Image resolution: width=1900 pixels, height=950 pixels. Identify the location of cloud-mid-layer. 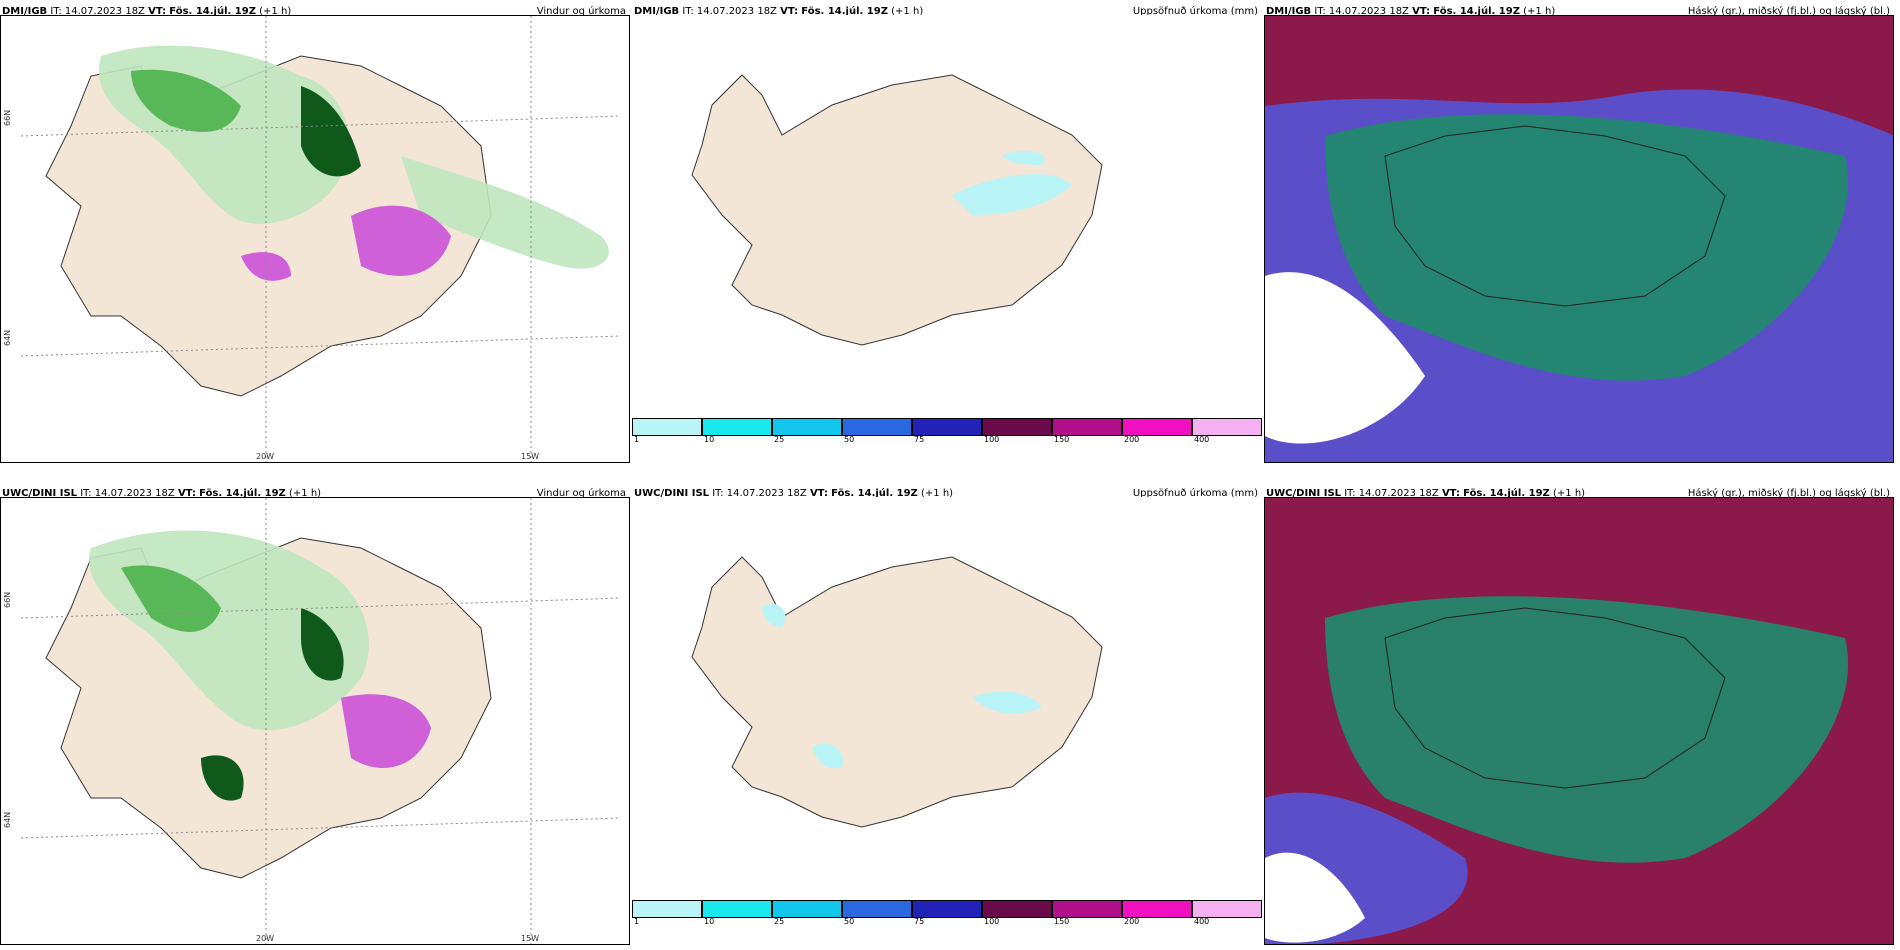
(1587, 729).